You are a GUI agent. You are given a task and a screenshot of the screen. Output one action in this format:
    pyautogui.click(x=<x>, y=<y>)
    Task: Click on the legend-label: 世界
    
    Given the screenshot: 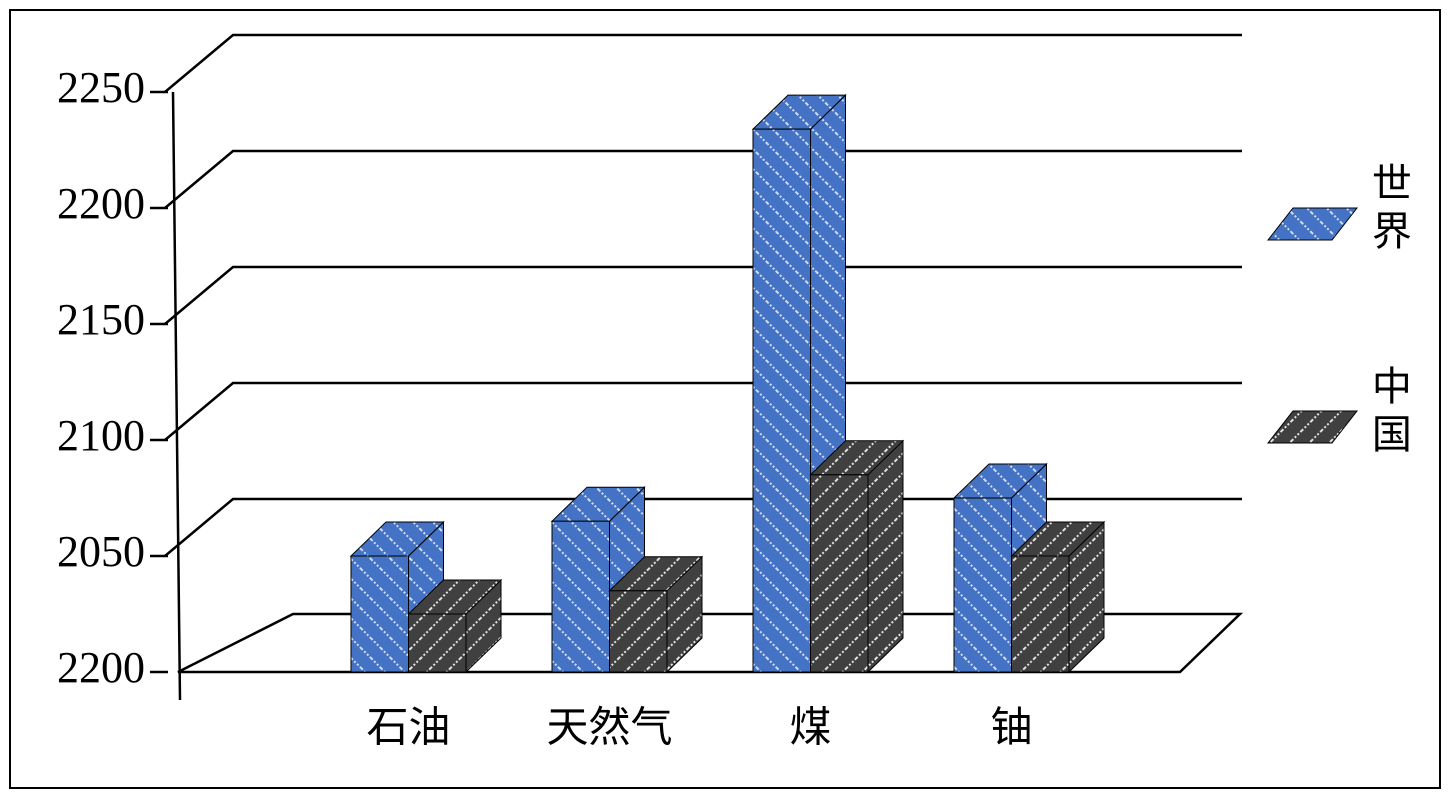 What is the action you would take?
    pyautogui.click(x=1388, y=210)
    